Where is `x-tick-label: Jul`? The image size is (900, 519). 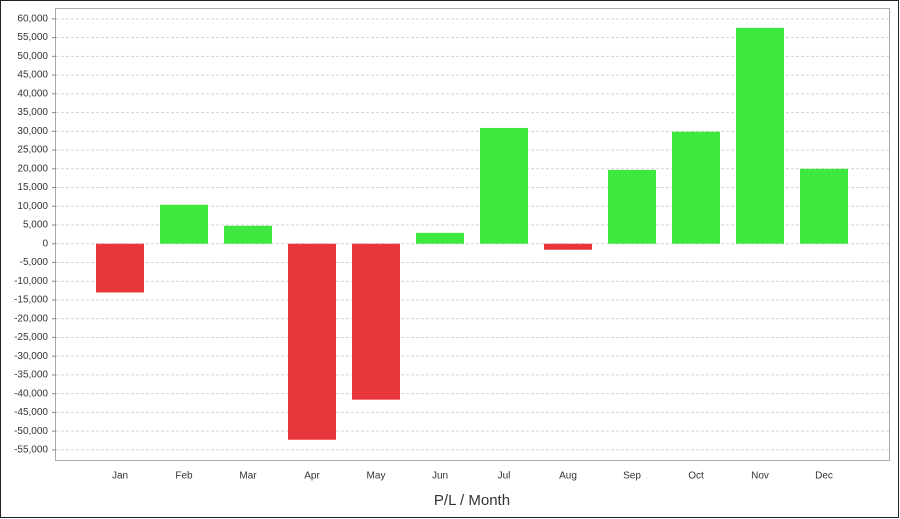 x-tick-label: Jul is located at coordinates (504, 476).